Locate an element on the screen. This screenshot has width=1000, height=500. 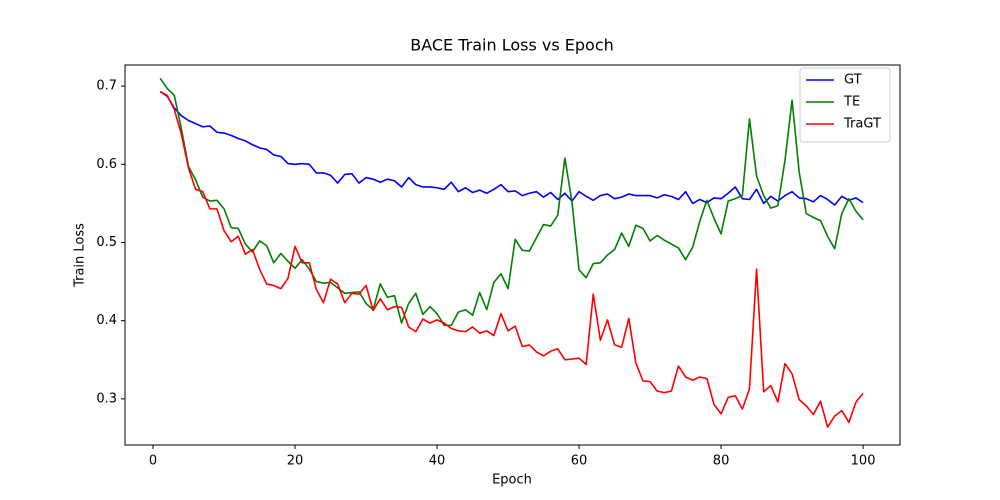
y-tick-label: 0.3 is located at coordinates (106, 398).